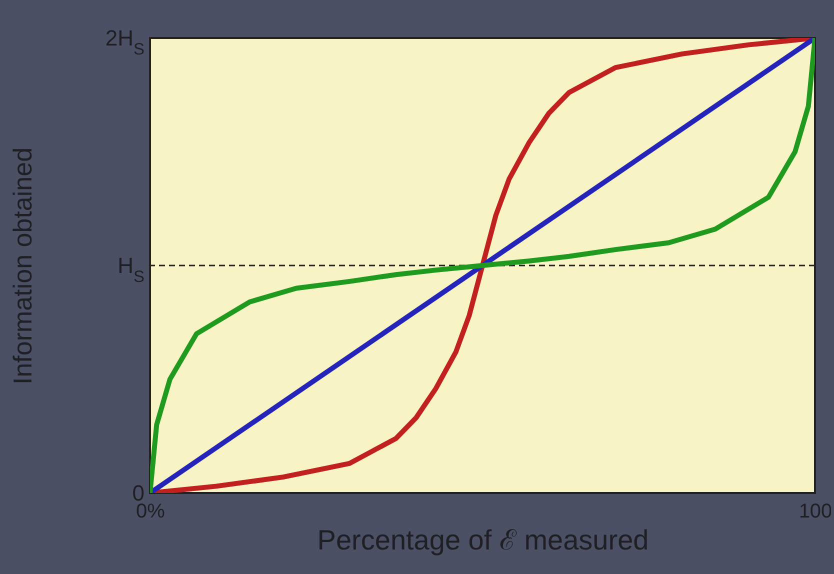  Describe the element at coordinates (131, 269) in the screenshot. I see `y-tick-label: H$_{S}$` at that location.